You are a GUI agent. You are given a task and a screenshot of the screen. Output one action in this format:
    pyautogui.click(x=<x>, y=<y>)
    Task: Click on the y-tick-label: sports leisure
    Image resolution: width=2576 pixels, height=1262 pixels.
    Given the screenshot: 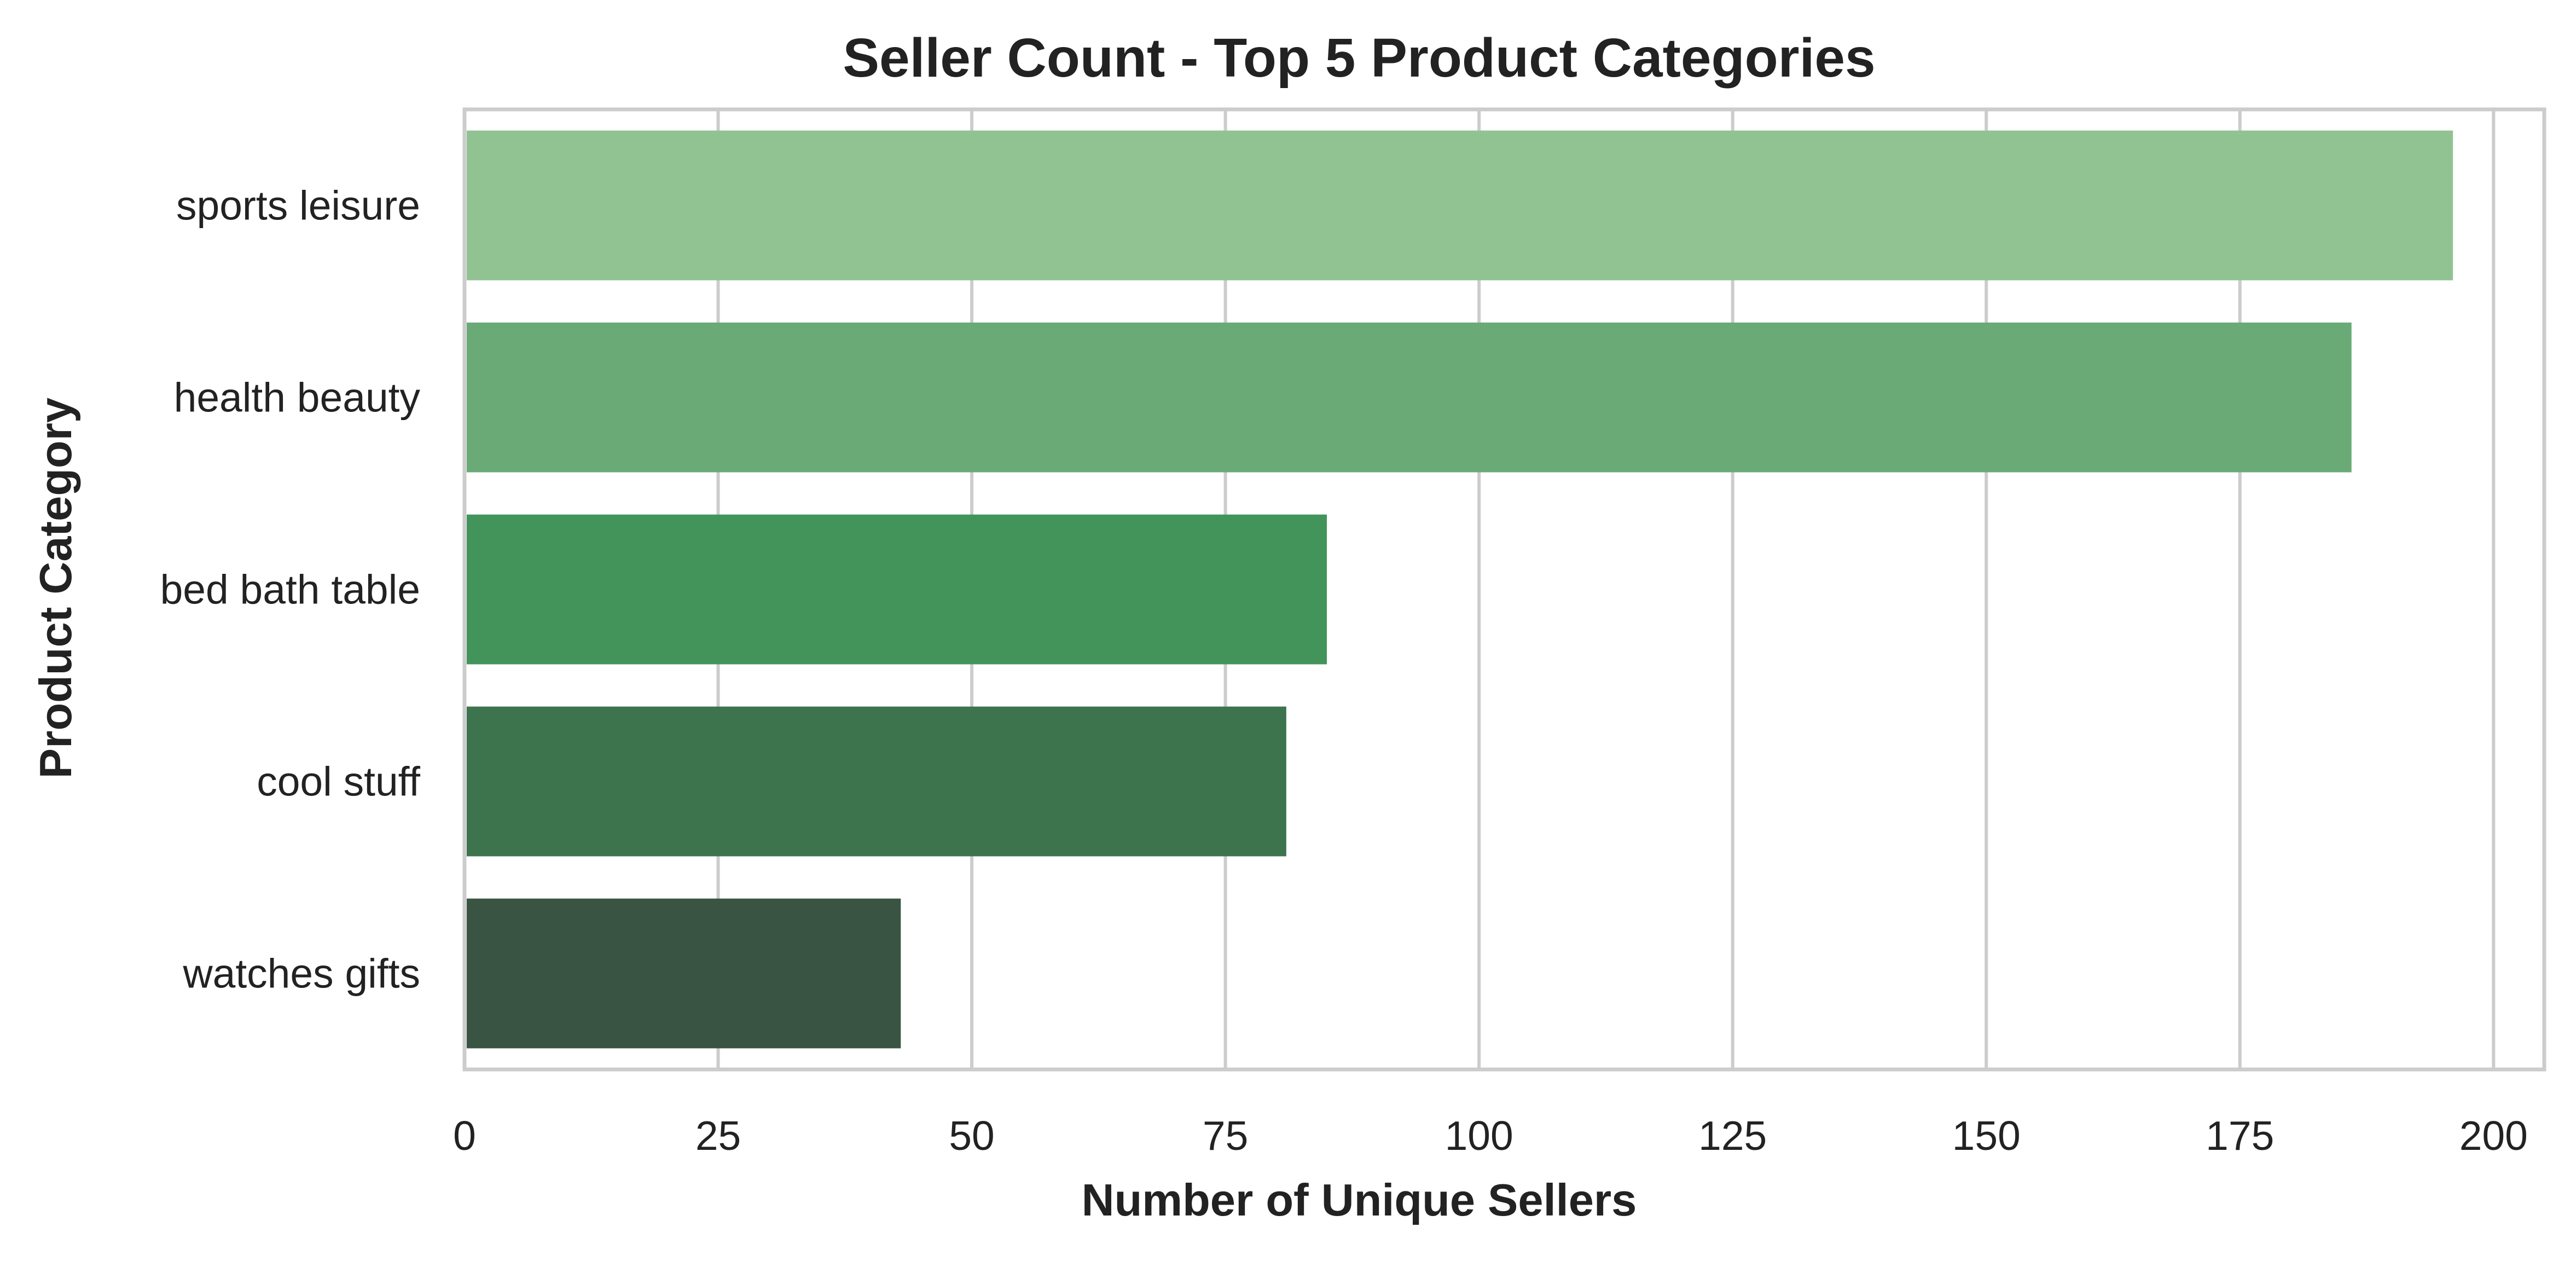 What is the action you would take?
    pyautogui.click(x=298, y=206)
    